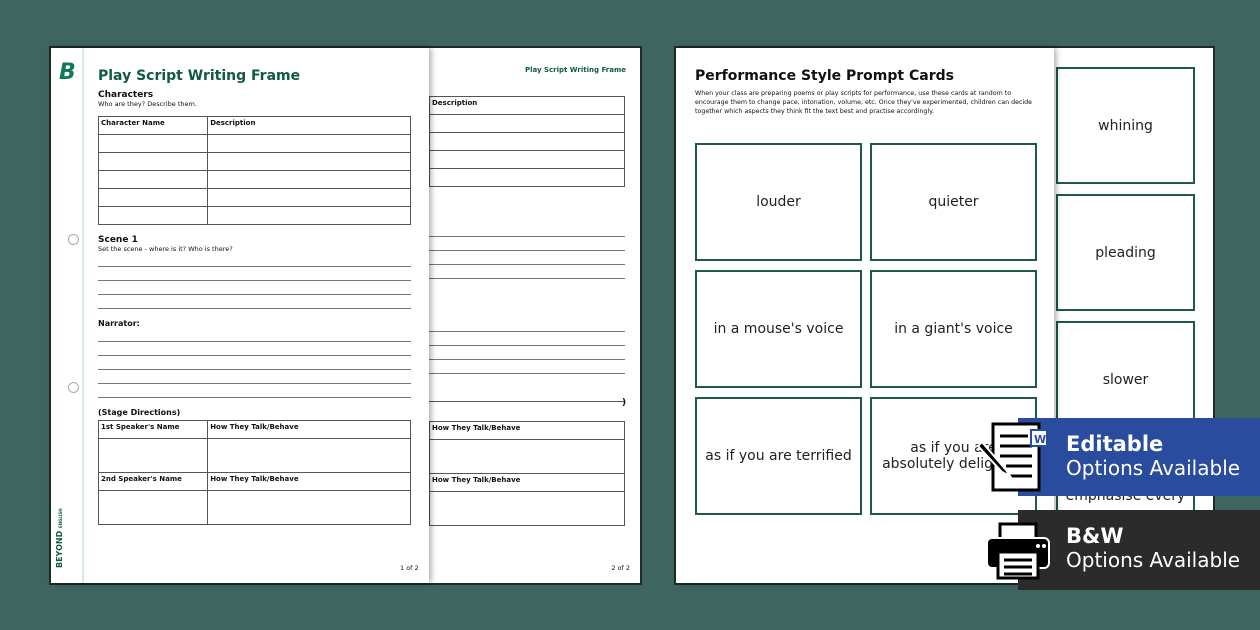  Describe the element at coordinates (778, 456) in the screenshot. I see `prompt-card: as if you are terrified` at that location.